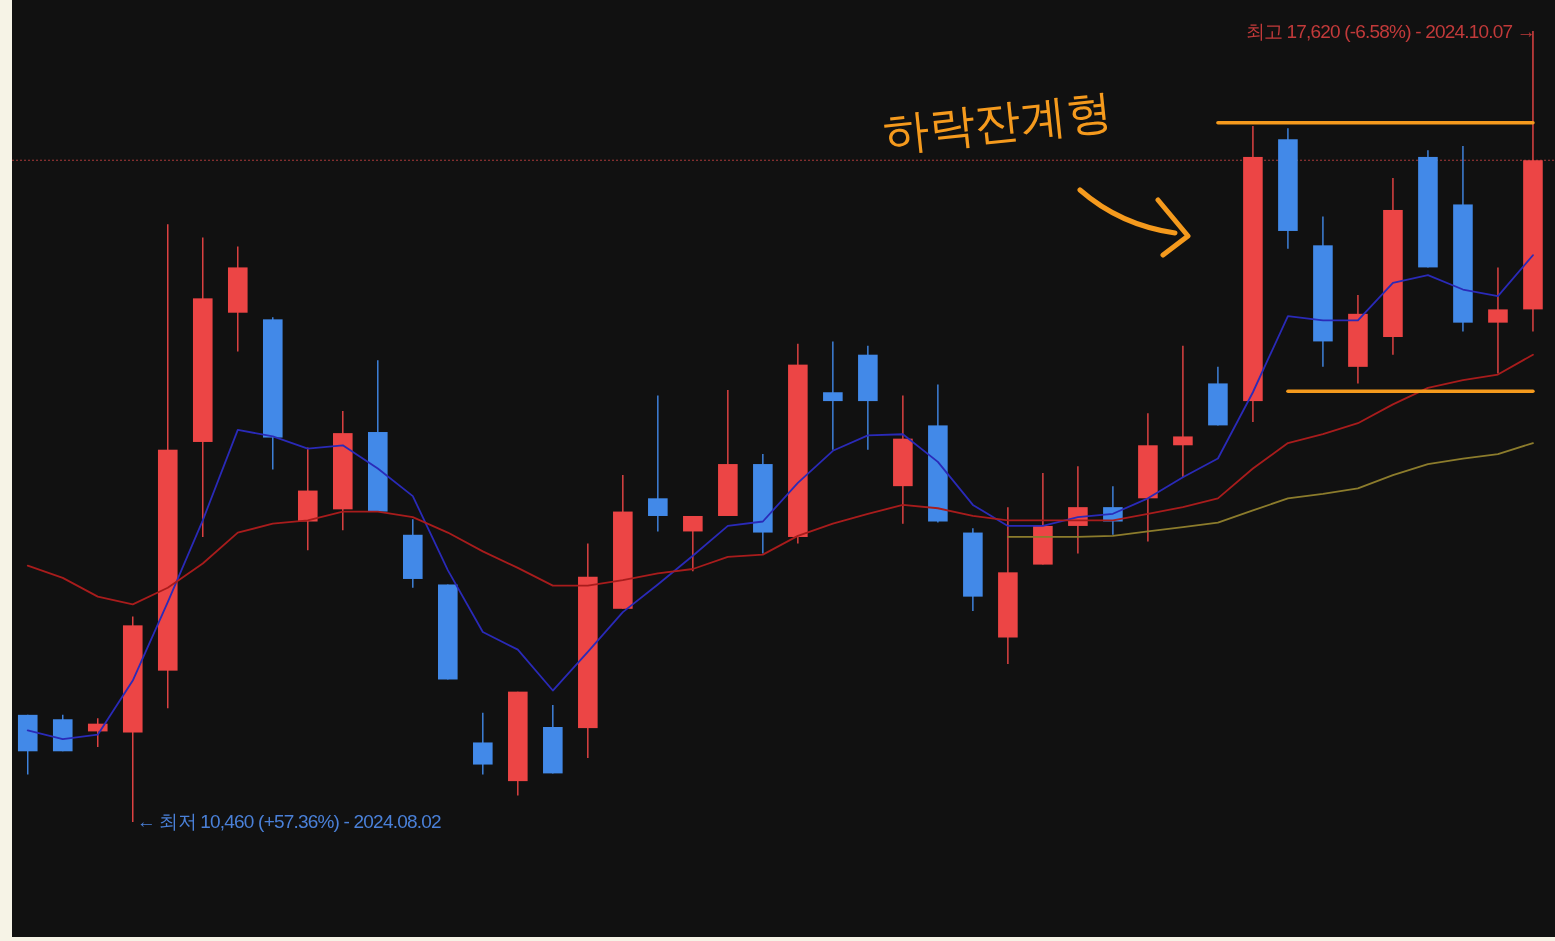 This screenshot has width=1555, height=941. Describe the element at coordinates (997, 122) in the screenshot. I see `annotation: 하락잔계형` at that location.